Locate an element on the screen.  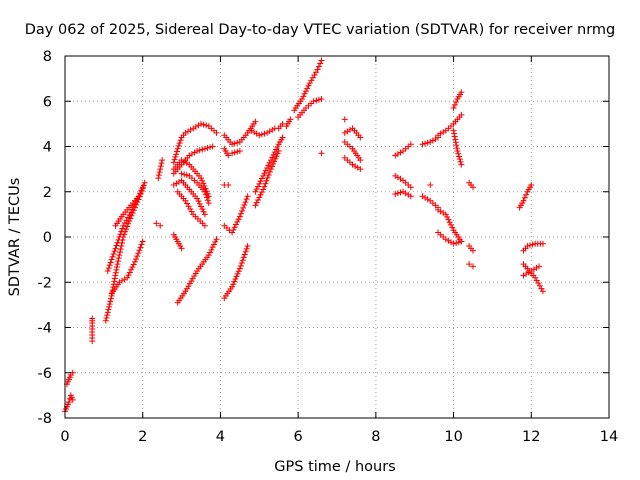
x-tick-label: 8 is located at coordinates (375, 437).